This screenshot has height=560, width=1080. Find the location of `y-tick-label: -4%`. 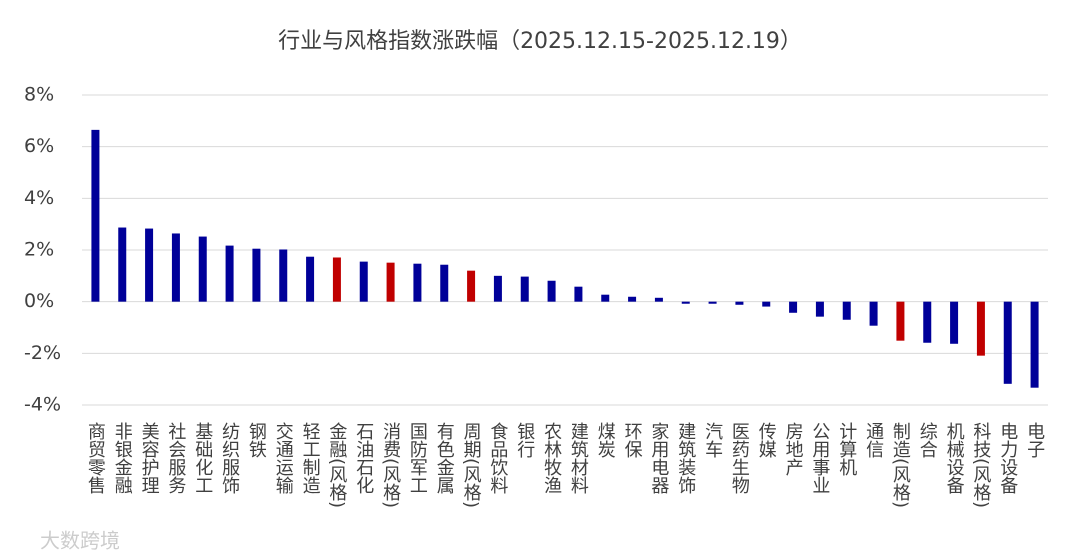

y-tick-label: -4% is located at coordinates (42, 405).